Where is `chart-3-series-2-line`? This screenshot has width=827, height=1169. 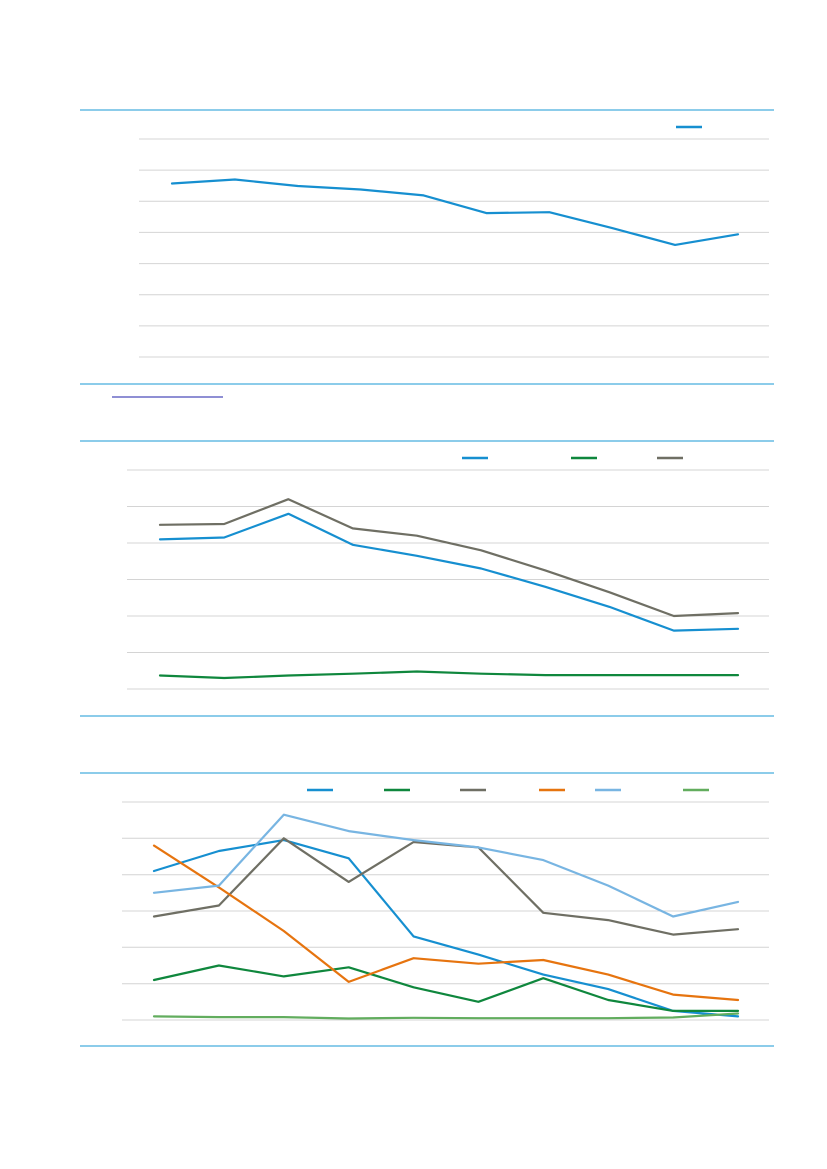 chart-3-series-2-line is located at coordinates (446, 988).